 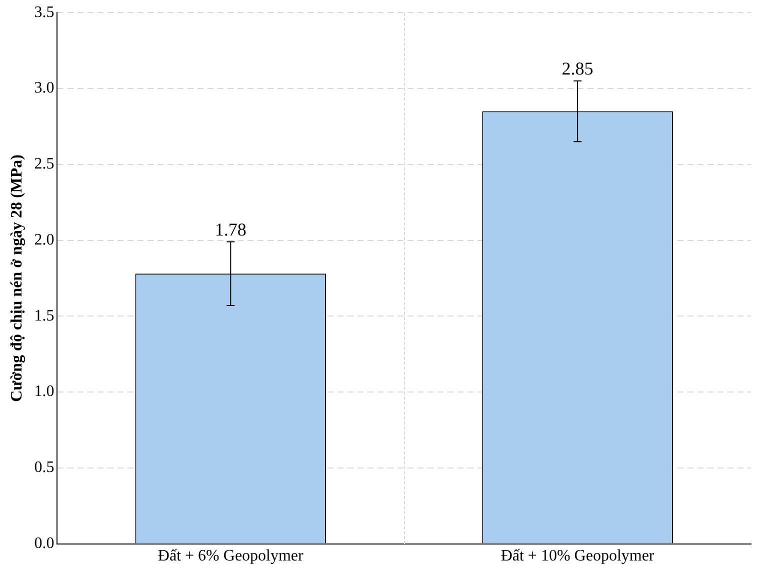 I want to click on y-tick-label: 2.0, so click(x=44, y=239).